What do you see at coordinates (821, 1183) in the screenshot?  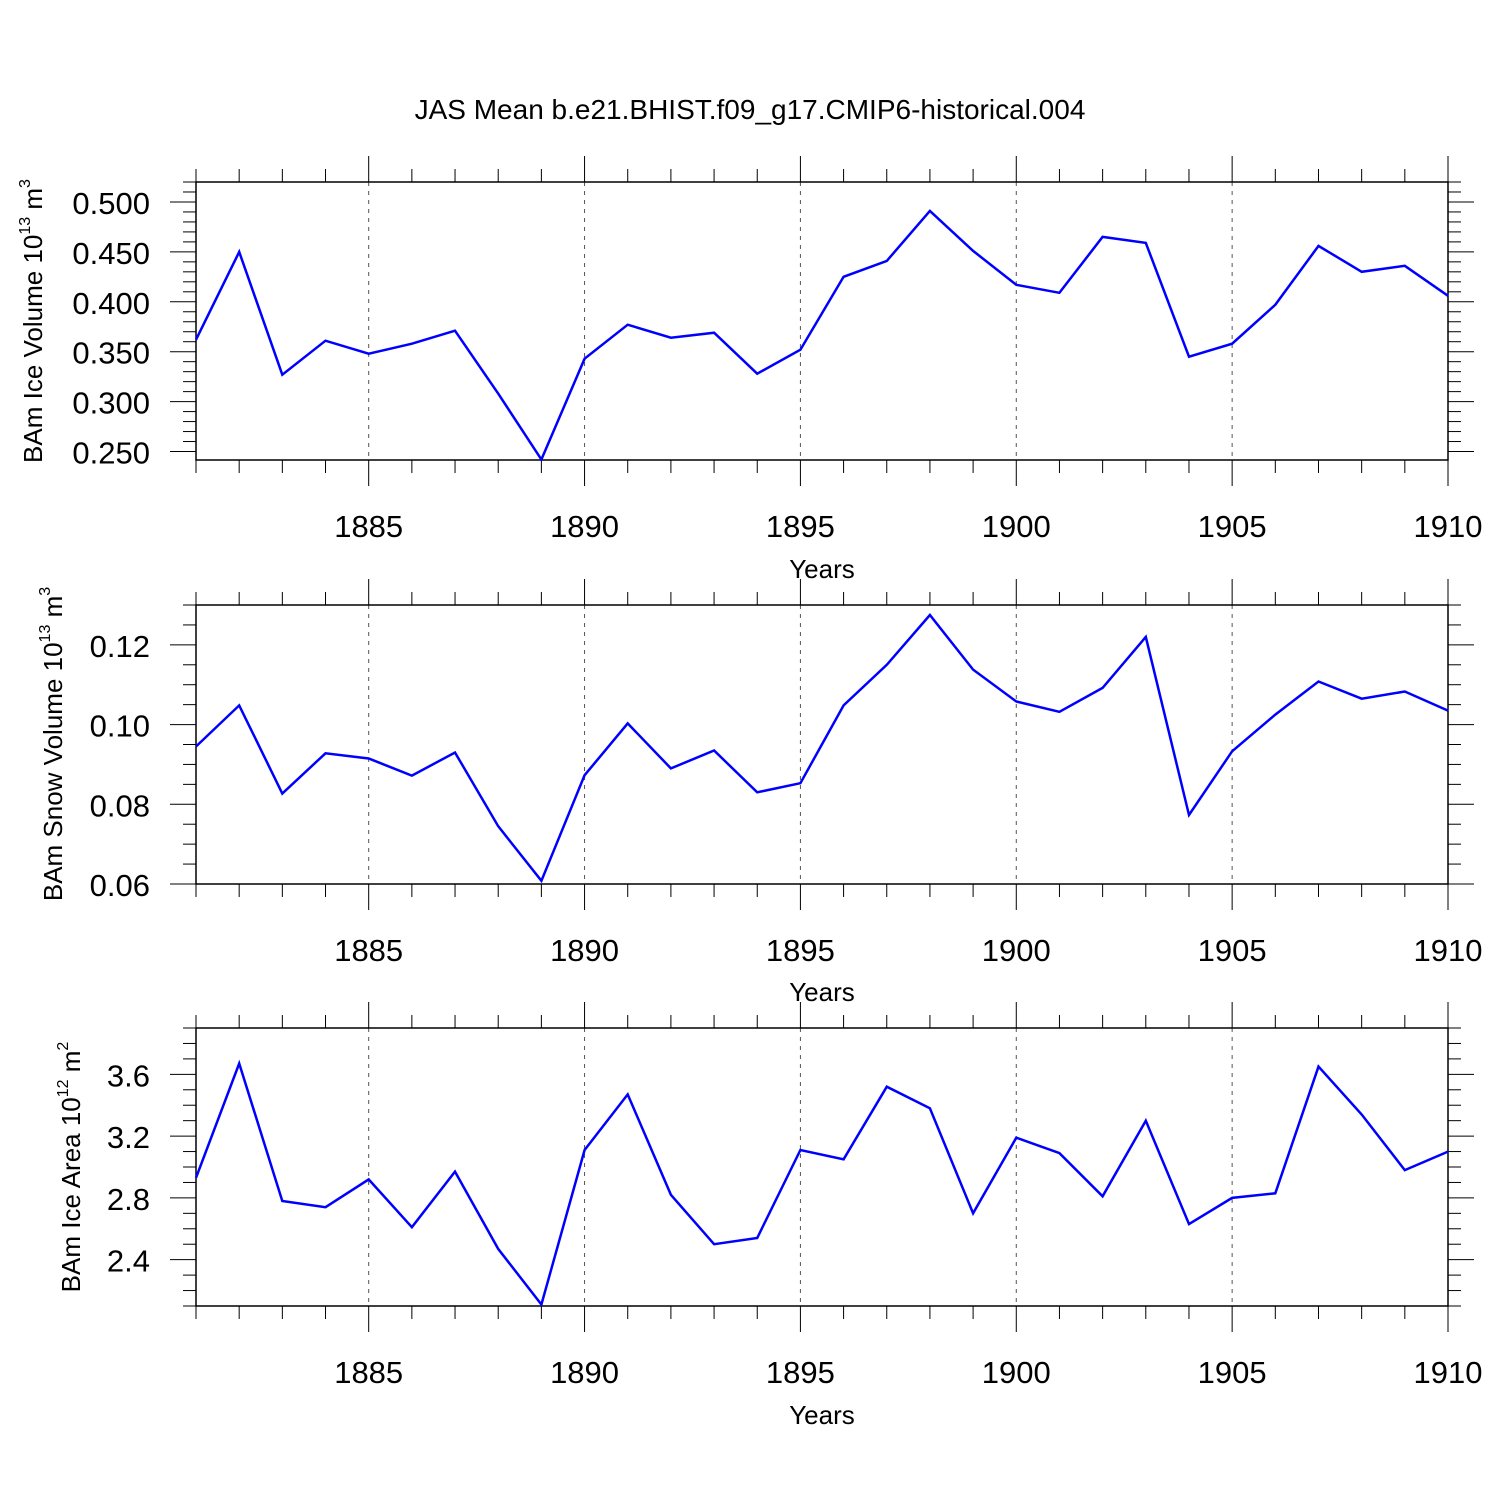 I see `series-line` at bounding box center [821, 1183].